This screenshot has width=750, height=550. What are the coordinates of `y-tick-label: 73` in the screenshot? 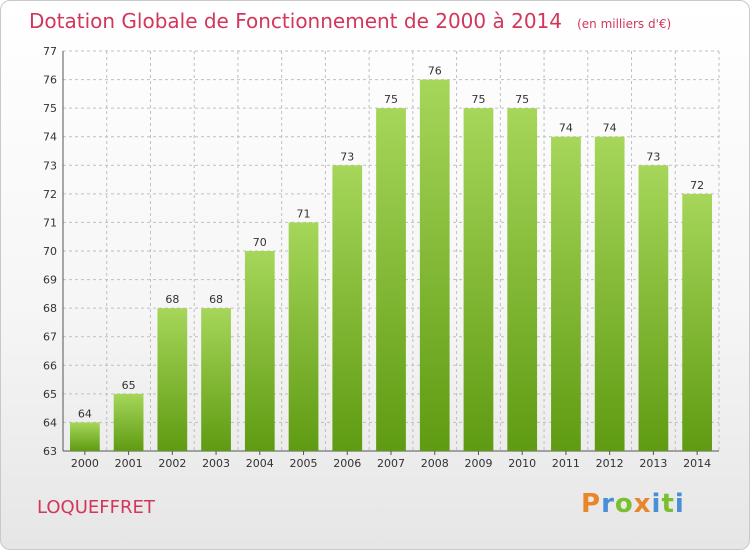 It's located at (50, 165).